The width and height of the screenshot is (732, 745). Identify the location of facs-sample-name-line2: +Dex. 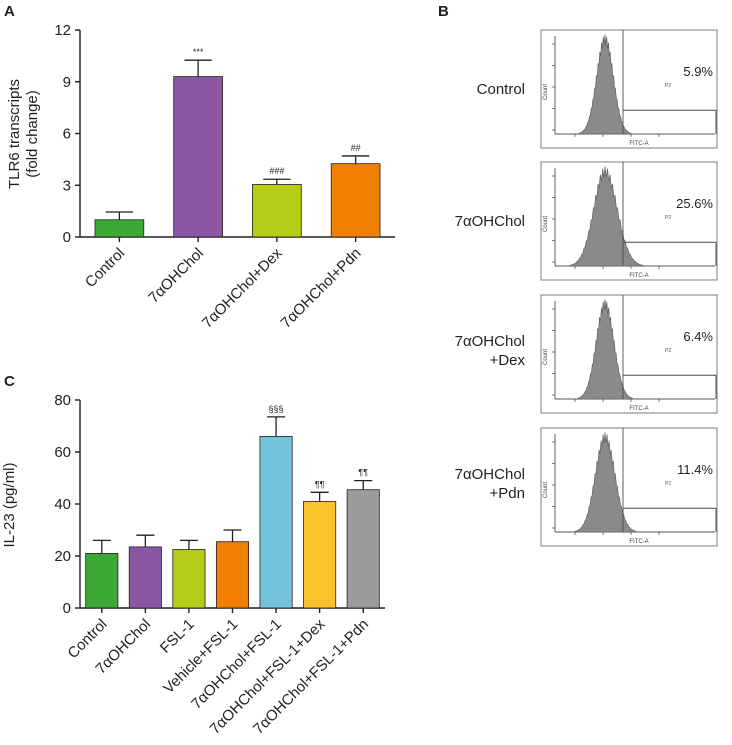
(508, 360).